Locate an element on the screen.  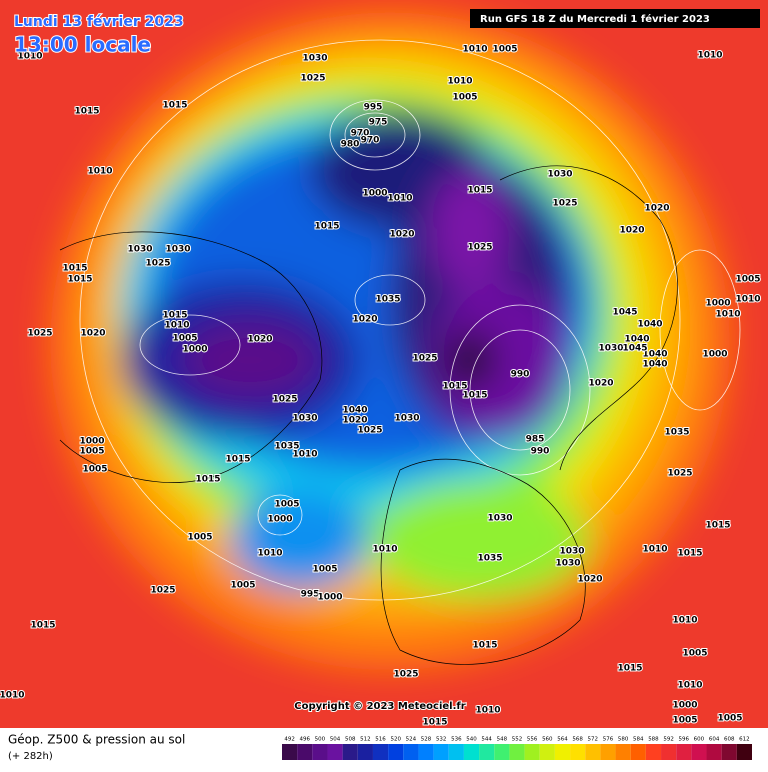
scale-label: 612 is located at coordinates (744, 740).